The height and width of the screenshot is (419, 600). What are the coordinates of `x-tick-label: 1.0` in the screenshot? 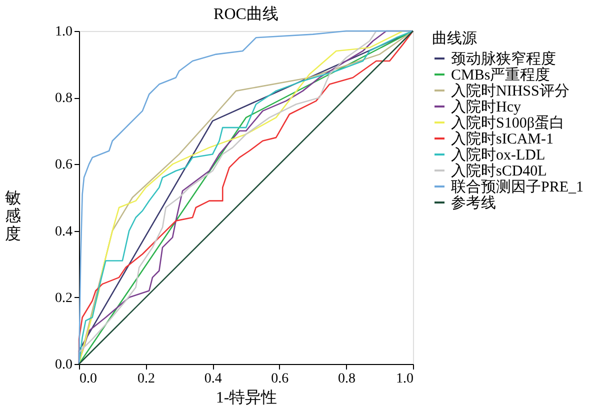 It's located at (405, 379).